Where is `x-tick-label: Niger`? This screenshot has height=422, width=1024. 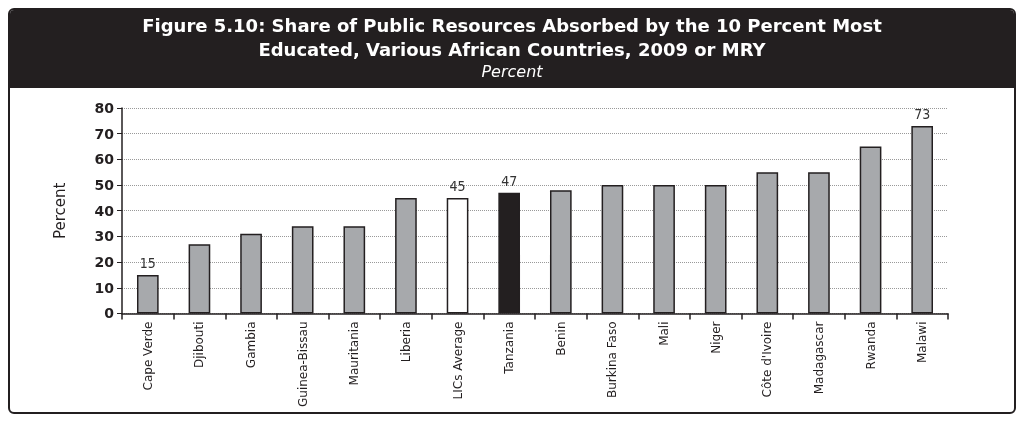
x-tick-label: Niger is located at coordinates (715, 337).